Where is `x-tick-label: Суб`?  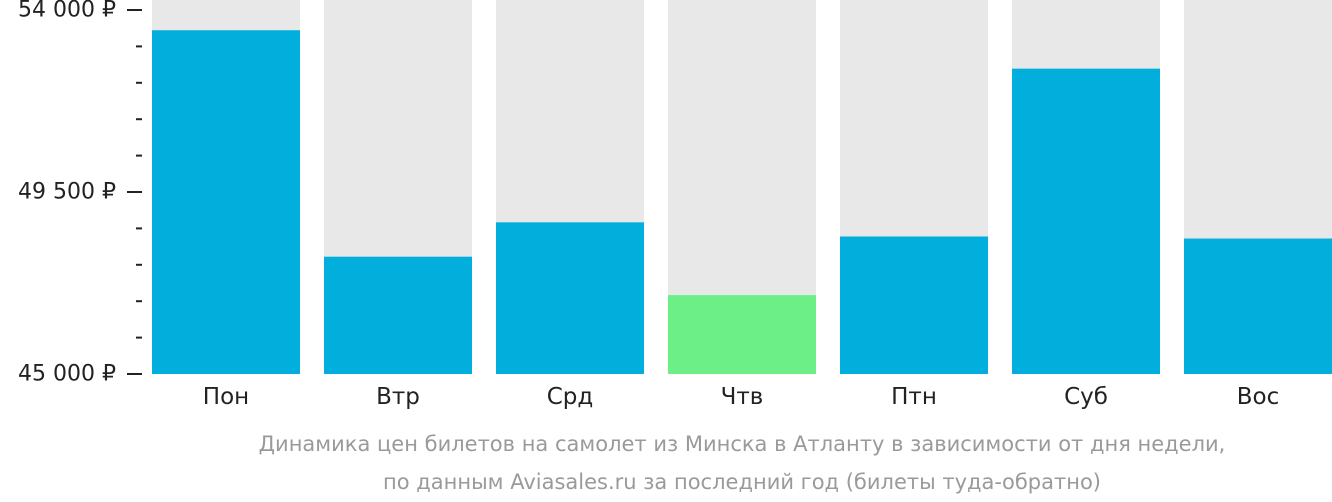 x-tick-label: Суб is located at coordinates (1086, 397).